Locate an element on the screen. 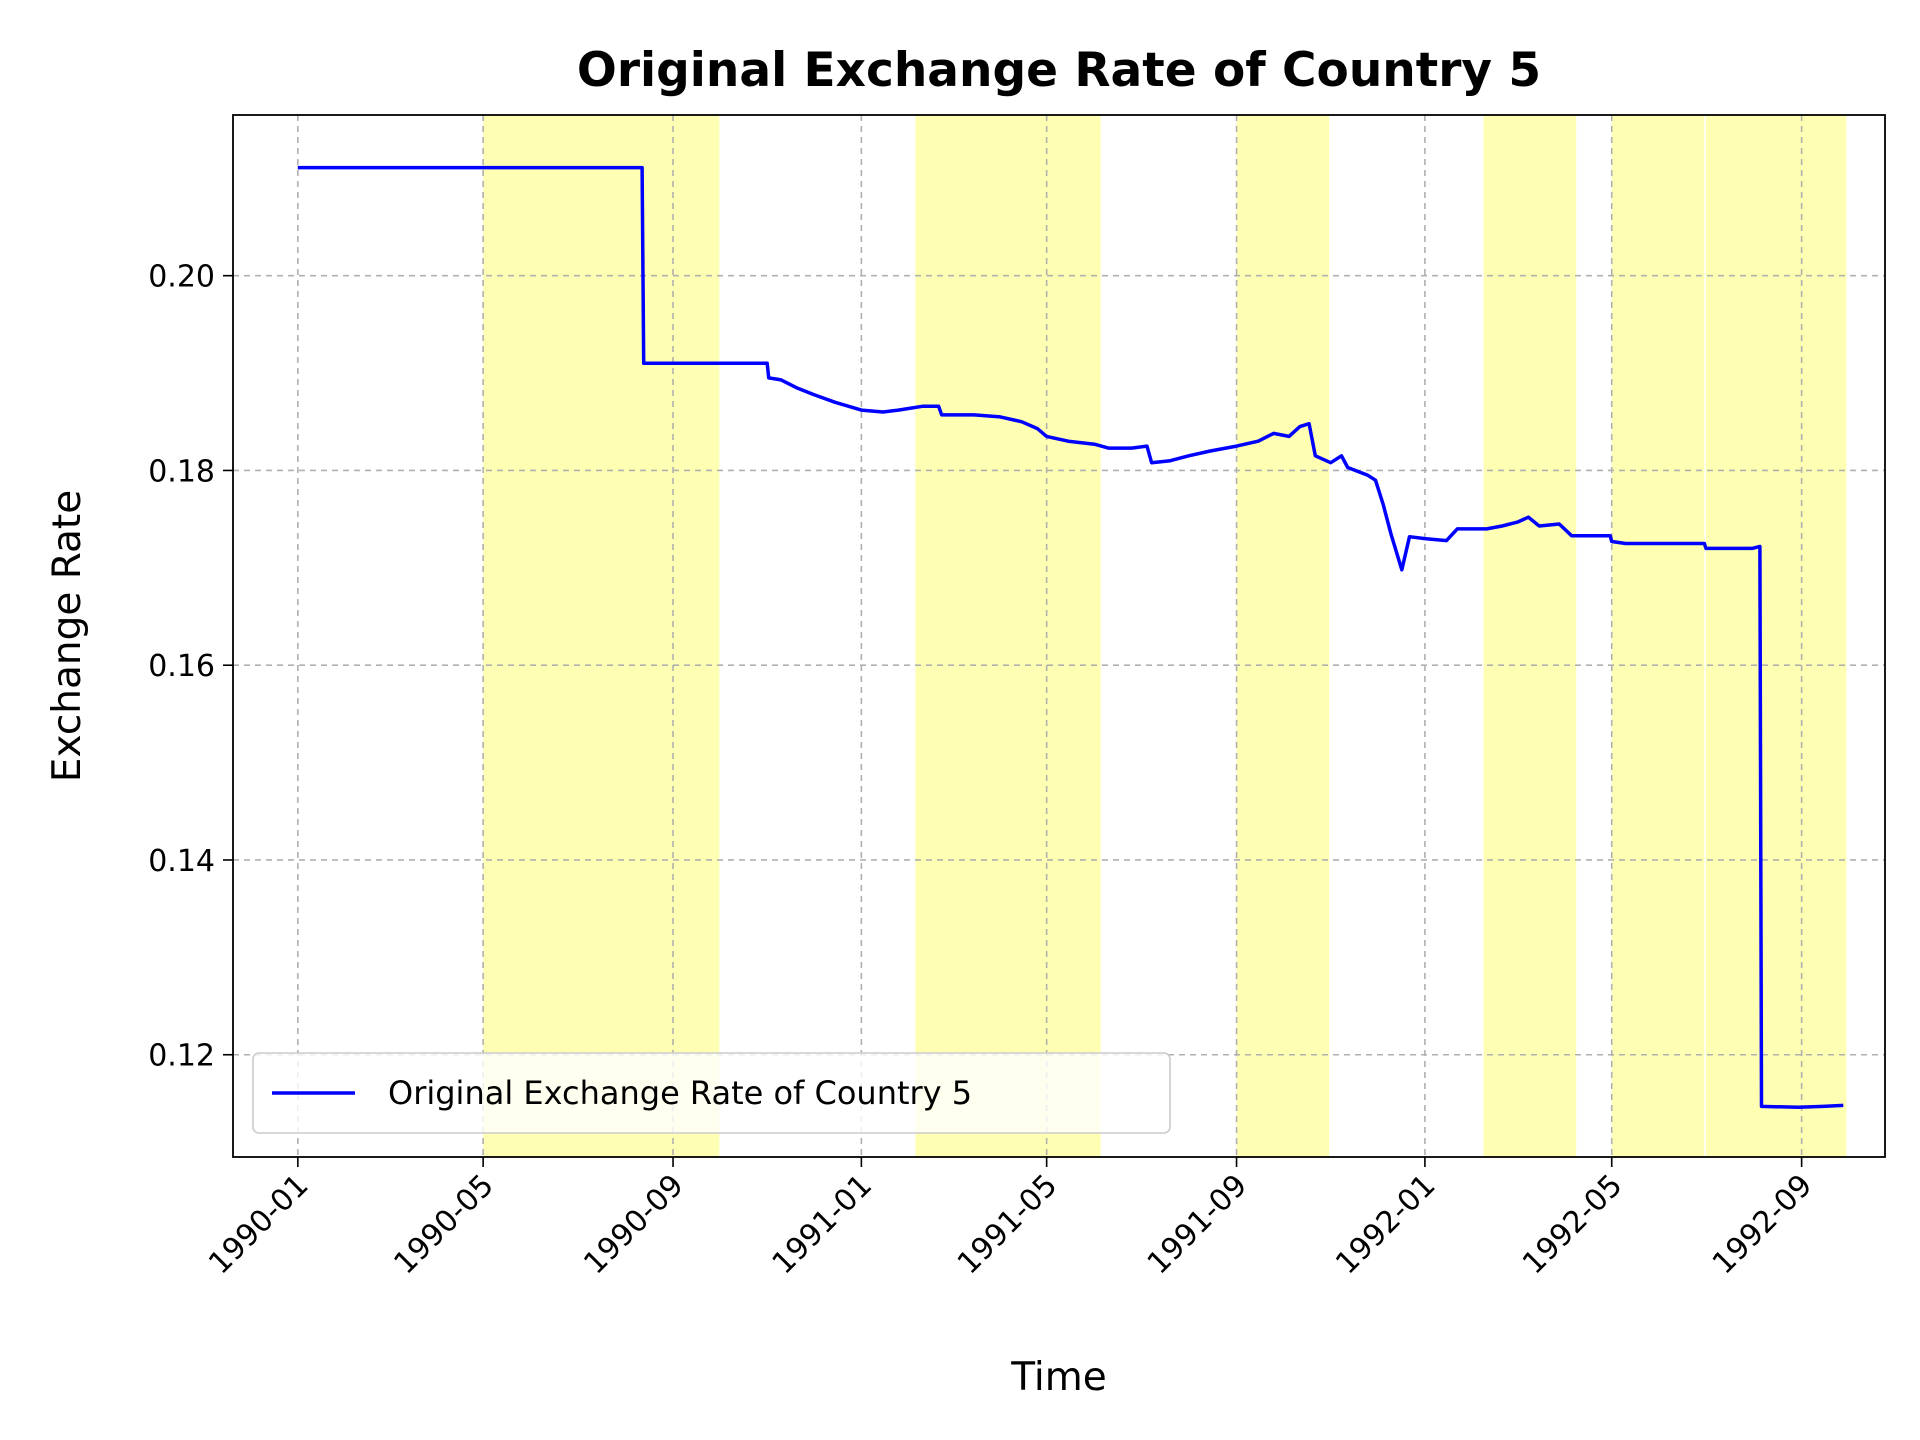 The height and width of the screenshot is (1440, 1920). y-tick-label: 0.12 is located at coordinates (181, 1056).